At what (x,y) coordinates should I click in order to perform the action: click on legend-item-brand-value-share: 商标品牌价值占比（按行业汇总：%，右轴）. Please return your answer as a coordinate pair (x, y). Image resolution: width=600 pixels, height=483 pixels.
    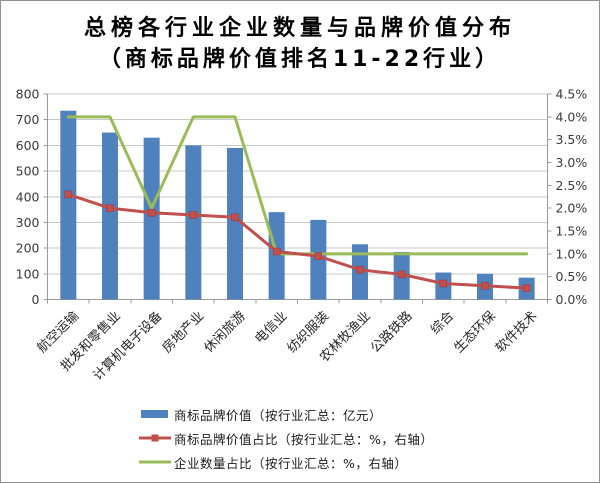
    Looking at the image, I should click on (286, 438).